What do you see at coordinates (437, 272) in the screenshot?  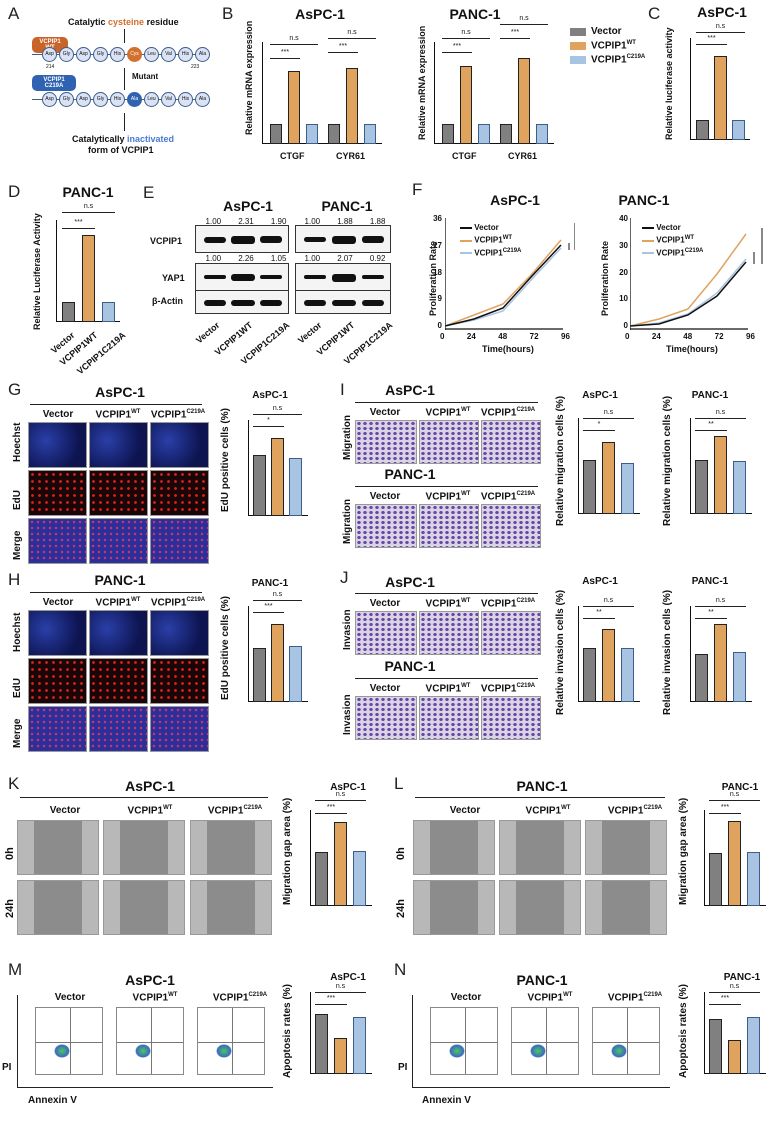 I see `y-ticks: 36 27 18 9 0` at bounding box center [437, 272].